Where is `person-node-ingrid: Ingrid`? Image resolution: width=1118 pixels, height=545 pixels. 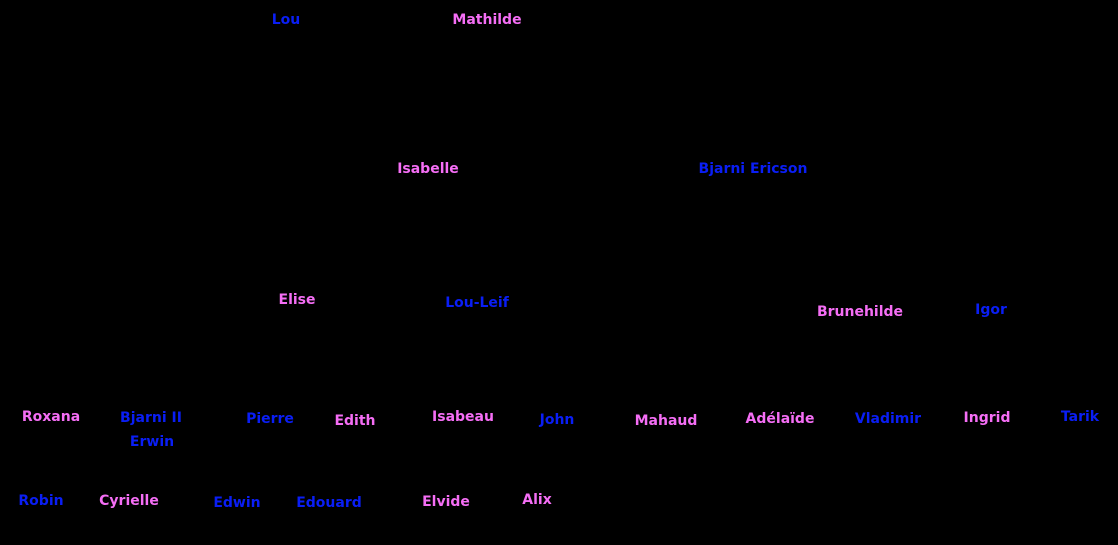 person-node-ingrid: Ingrid is located at coordinates (987, 418).